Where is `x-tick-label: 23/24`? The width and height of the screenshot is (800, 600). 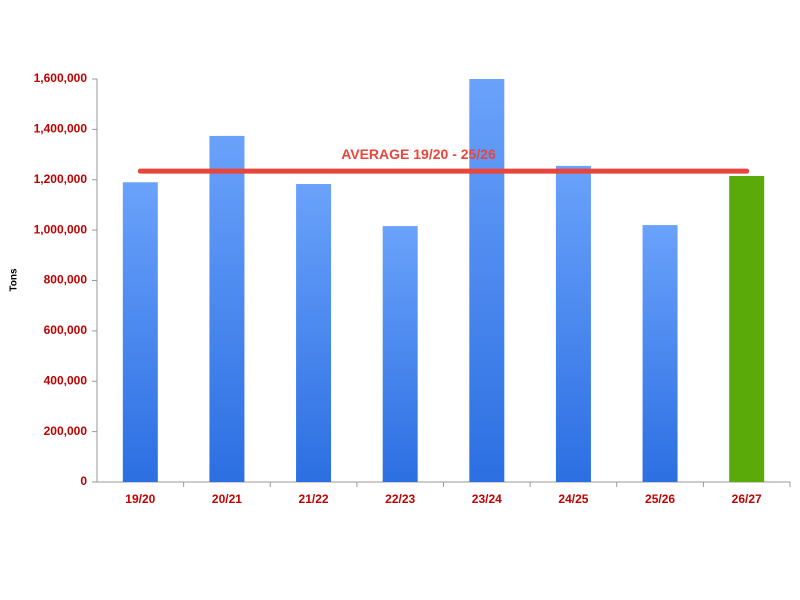 x-tick-label: 23/24 is located at coordinates (487, 499).